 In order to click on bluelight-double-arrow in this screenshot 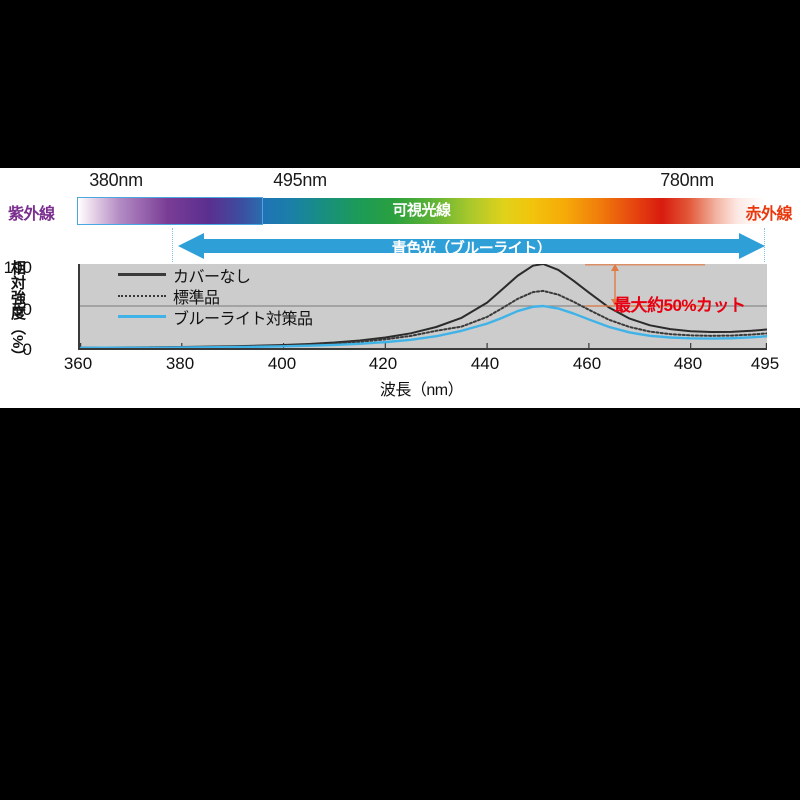, I will do `click(471, 246)`.